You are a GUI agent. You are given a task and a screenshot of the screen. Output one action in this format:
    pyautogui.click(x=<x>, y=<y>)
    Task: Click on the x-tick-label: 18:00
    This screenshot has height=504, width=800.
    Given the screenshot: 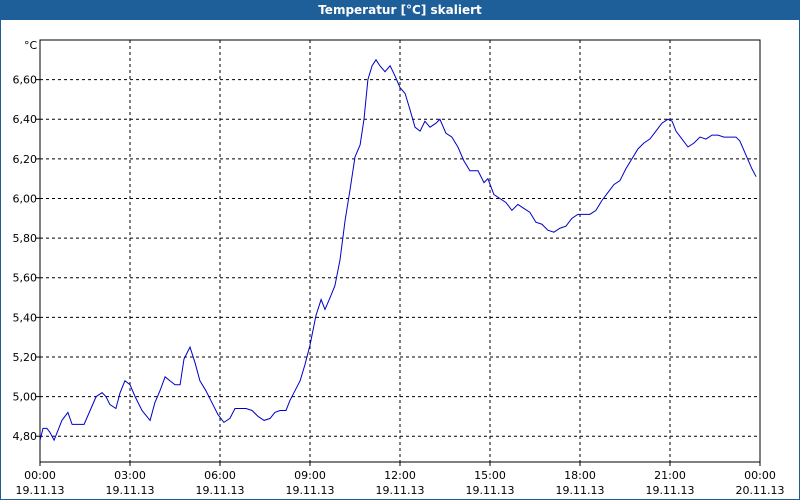 What is the action you would take?
    pyautogui.click(x=580, y=475)
    